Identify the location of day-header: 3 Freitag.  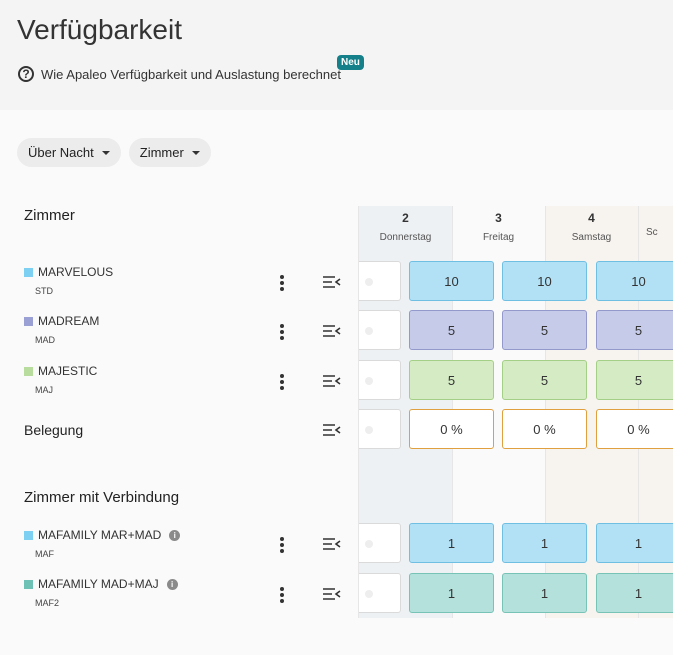
(498, 227).